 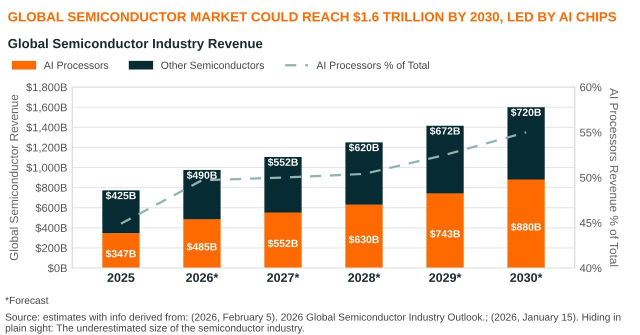 I want to click on data-label: $620B, so click(x=363, y=147).